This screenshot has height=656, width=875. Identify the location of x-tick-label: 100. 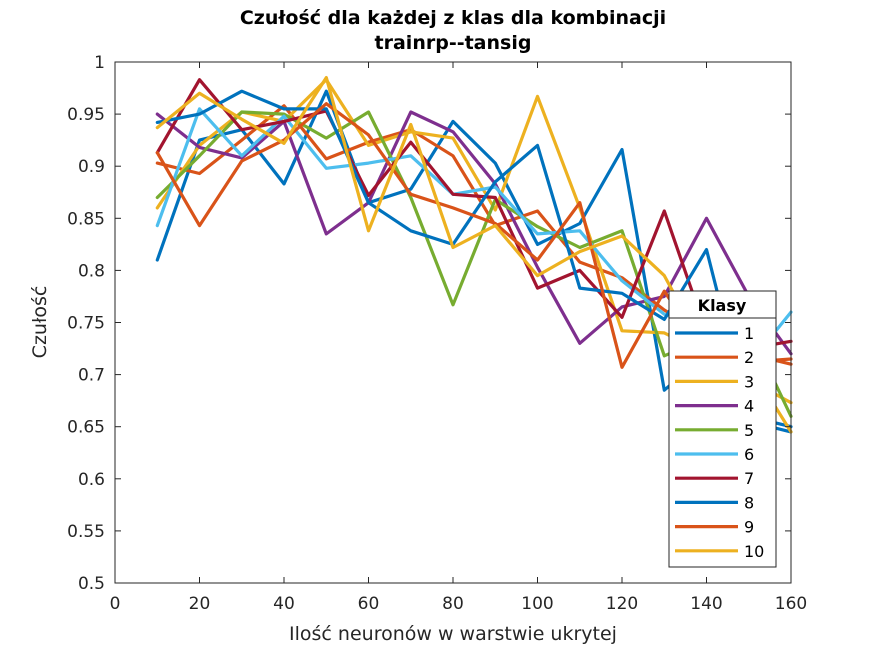
(537, 604).